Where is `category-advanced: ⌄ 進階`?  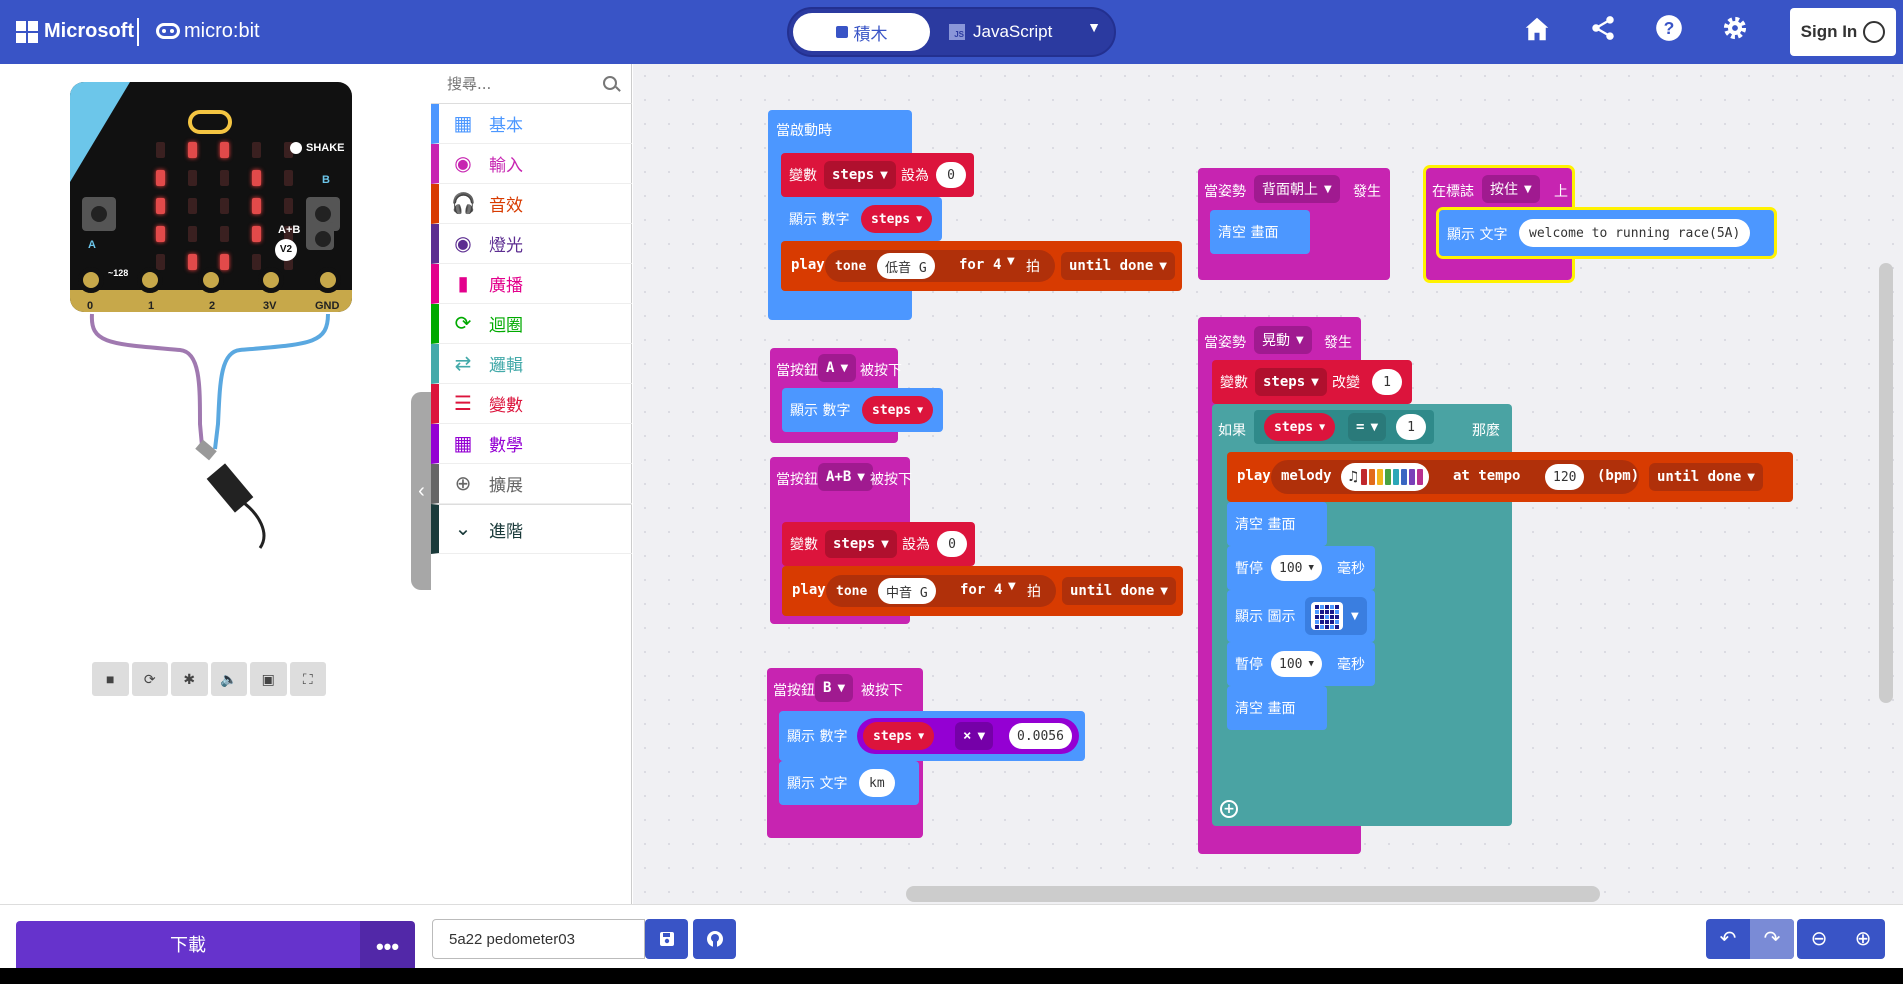
category-advanced: ⌄ 進階 is located at coordinates (531, 529).